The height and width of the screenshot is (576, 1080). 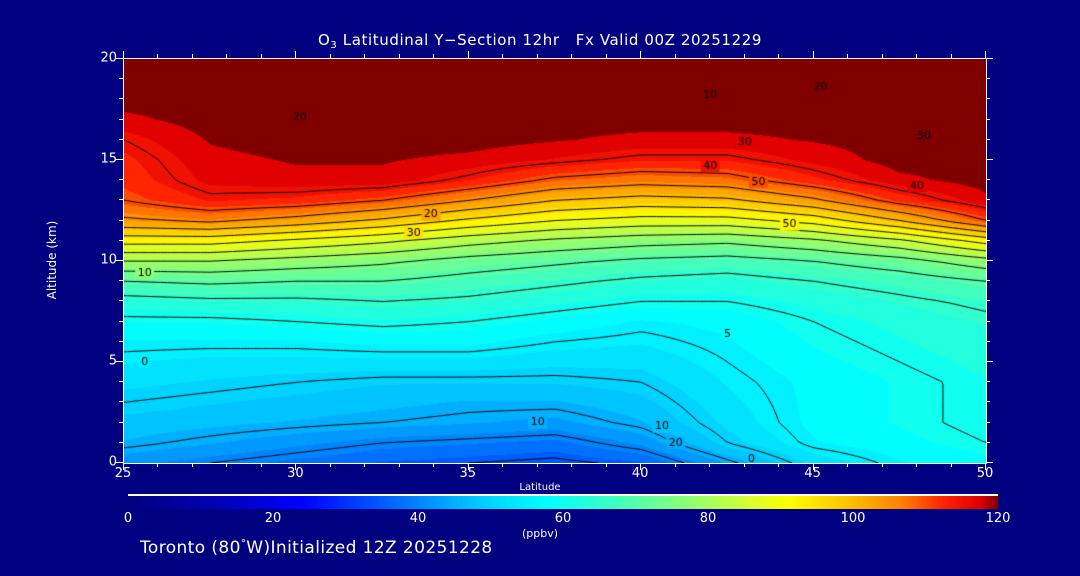 What do you see at coordinates (468, 473) in the screenshot?
I see `x-tick-label: 35` at bounding box center [468, 473].